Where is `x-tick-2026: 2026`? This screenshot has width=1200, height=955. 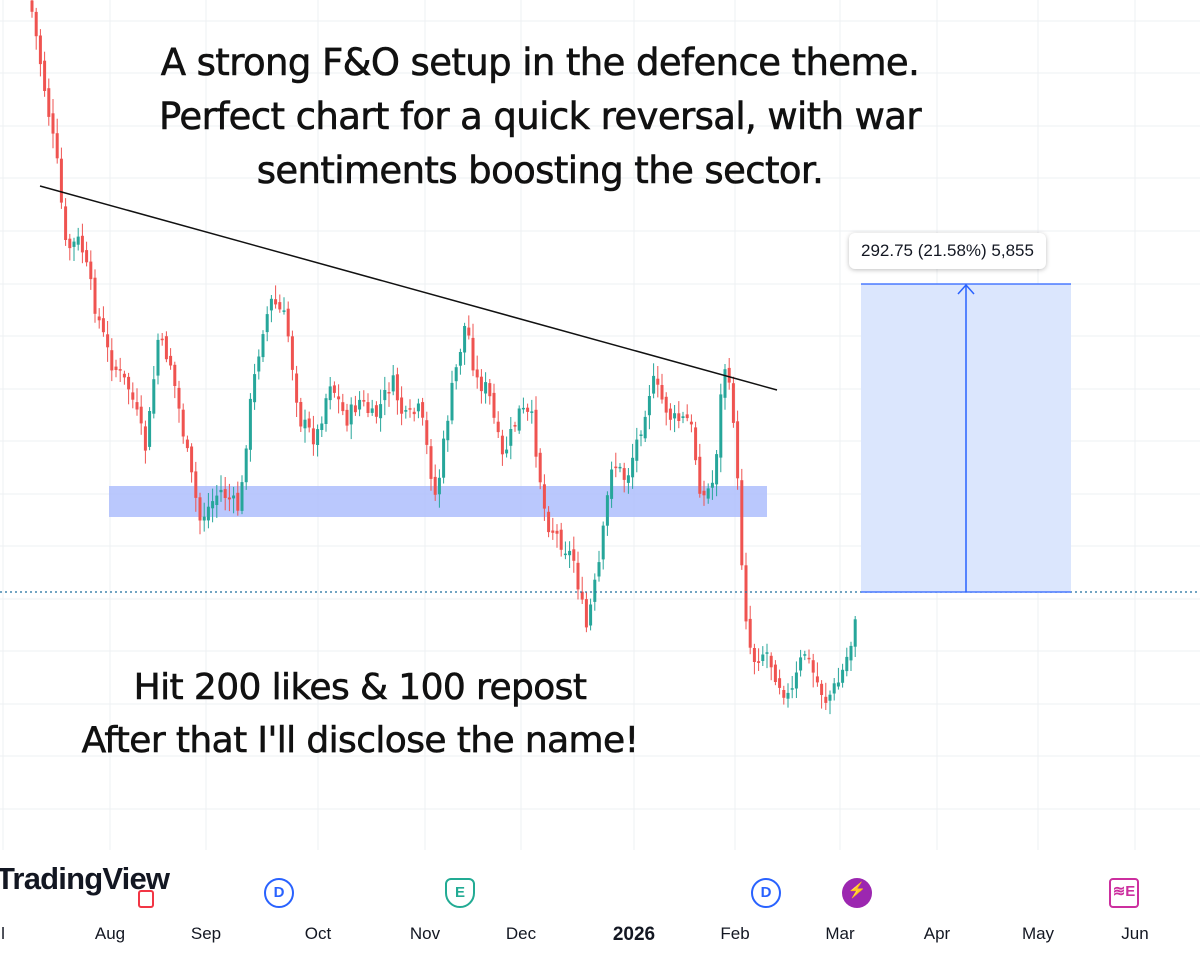 x-tick-2026: 2026 is located at coordinates (634, 934).